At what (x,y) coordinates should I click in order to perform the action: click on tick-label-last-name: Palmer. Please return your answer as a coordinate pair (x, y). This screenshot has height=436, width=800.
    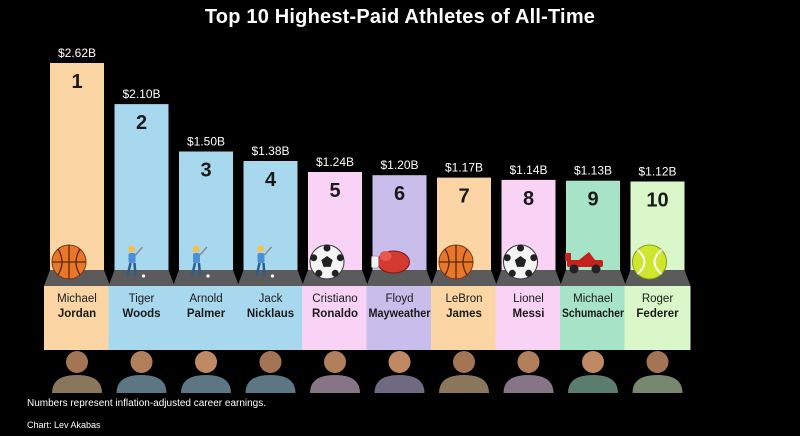
    Looking at the image, I should click on (206, 314).